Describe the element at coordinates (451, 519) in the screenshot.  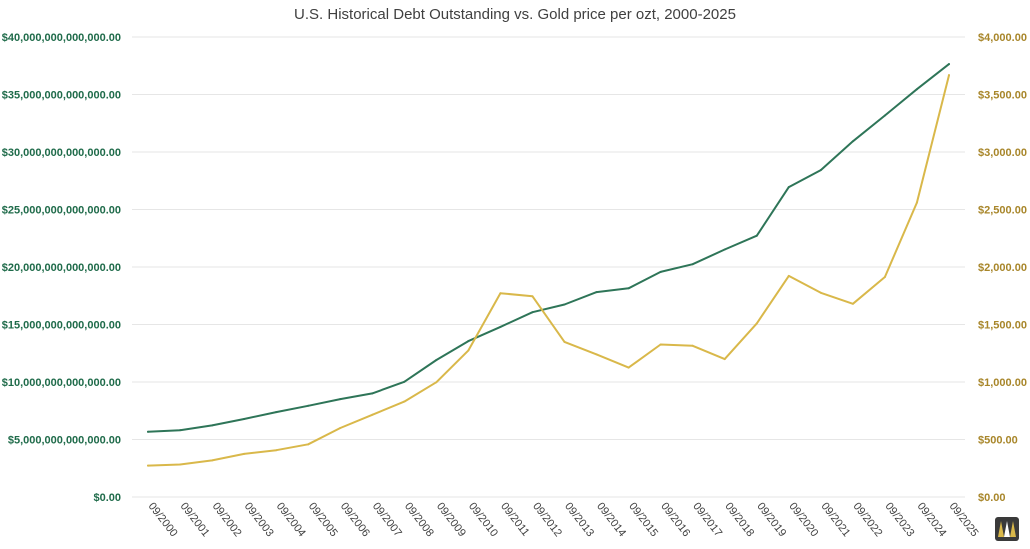
I see `x-tick-label: 09/2009` at that location.